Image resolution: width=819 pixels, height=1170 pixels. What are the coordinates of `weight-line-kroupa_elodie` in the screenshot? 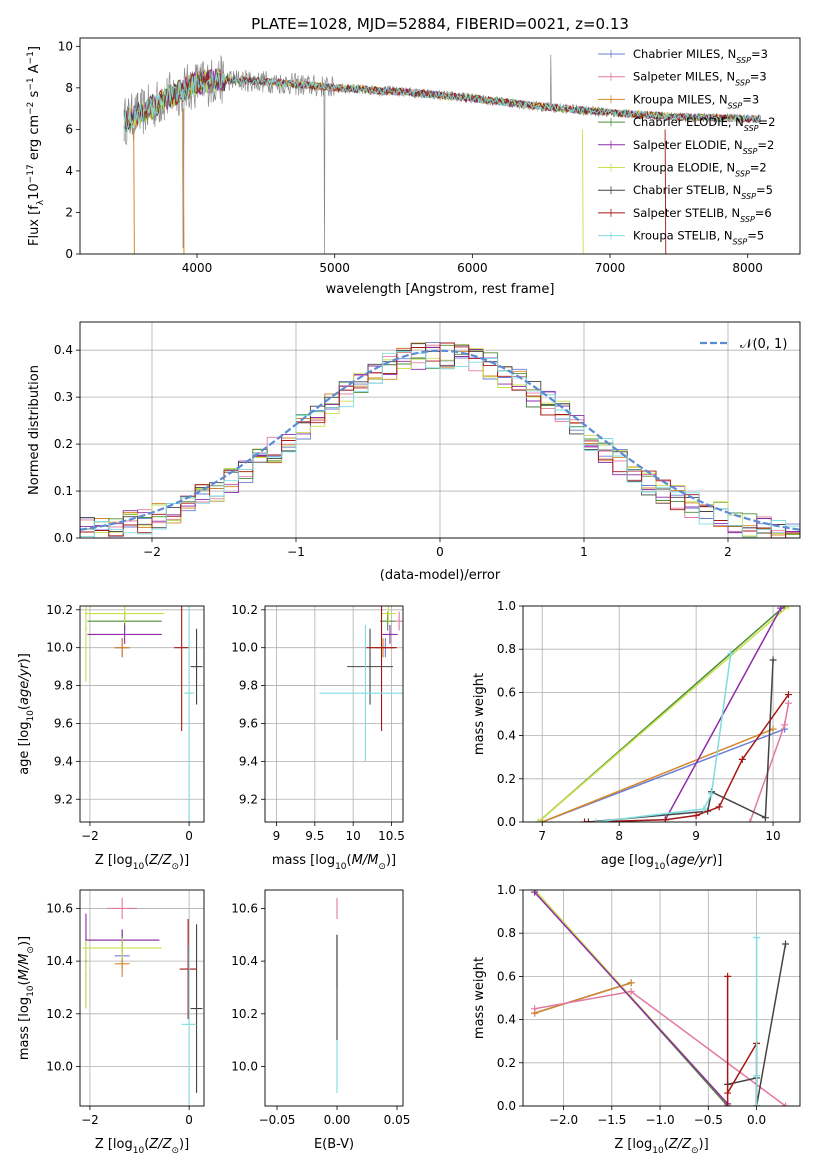 It's located at (663, 714).